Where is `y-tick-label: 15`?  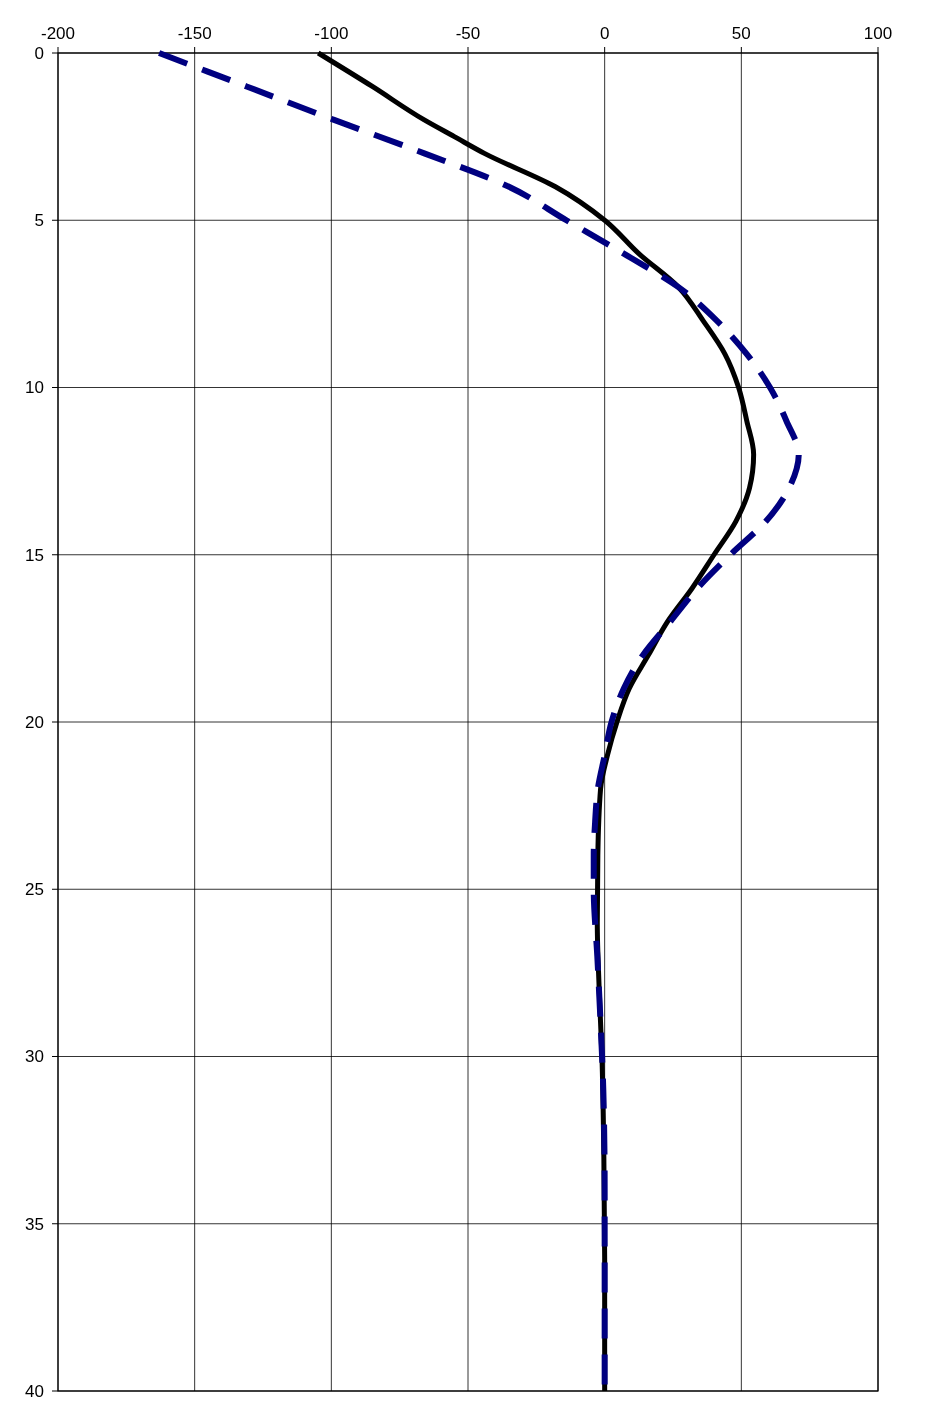 y-tick-label: 15 is located at coordinates (34, 555).